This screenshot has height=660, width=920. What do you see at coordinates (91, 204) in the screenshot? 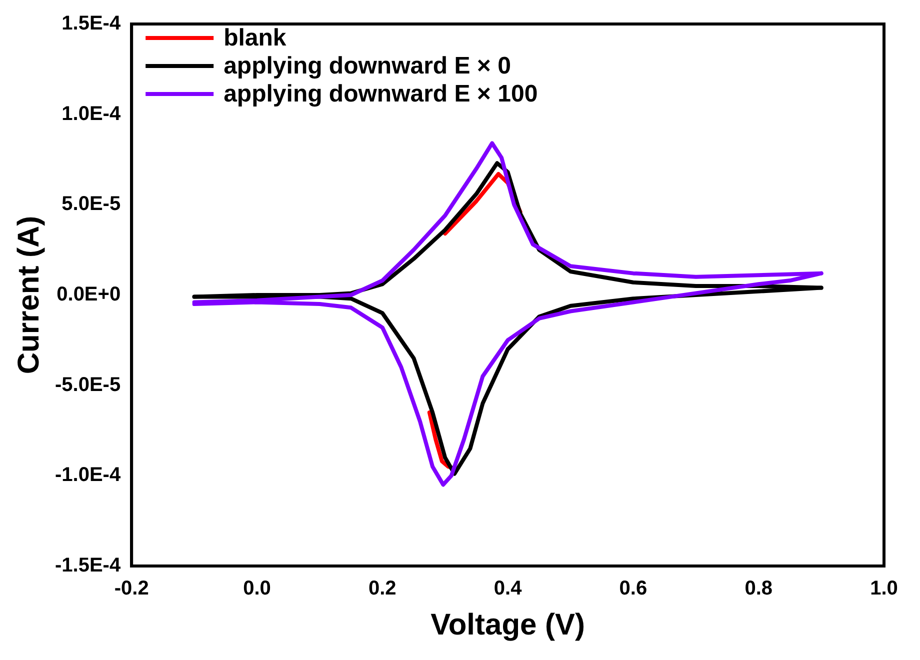
I see `y-tick-label: 5.0E-5` at bounding box center [91, 204].